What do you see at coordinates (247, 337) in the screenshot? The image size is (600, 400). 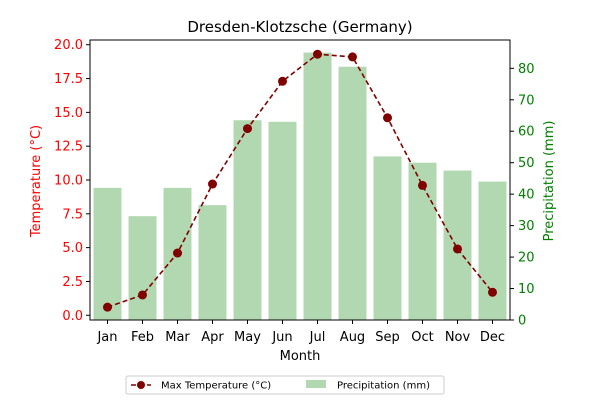 I see `x-tick-label-may: May` at bounding box center [247, 337].